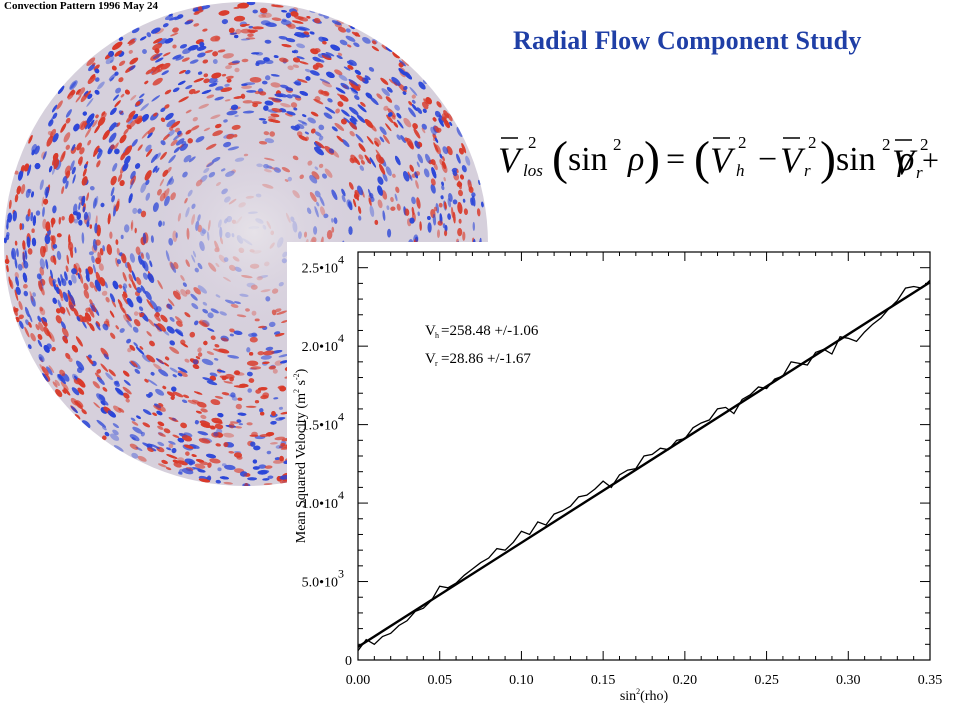 This screenshot has width=960, height=720. What do you see at coordinates (685, 680) in the screenshot?
I see `x-tick-label: 0.20` at bounding box center [685, 680].